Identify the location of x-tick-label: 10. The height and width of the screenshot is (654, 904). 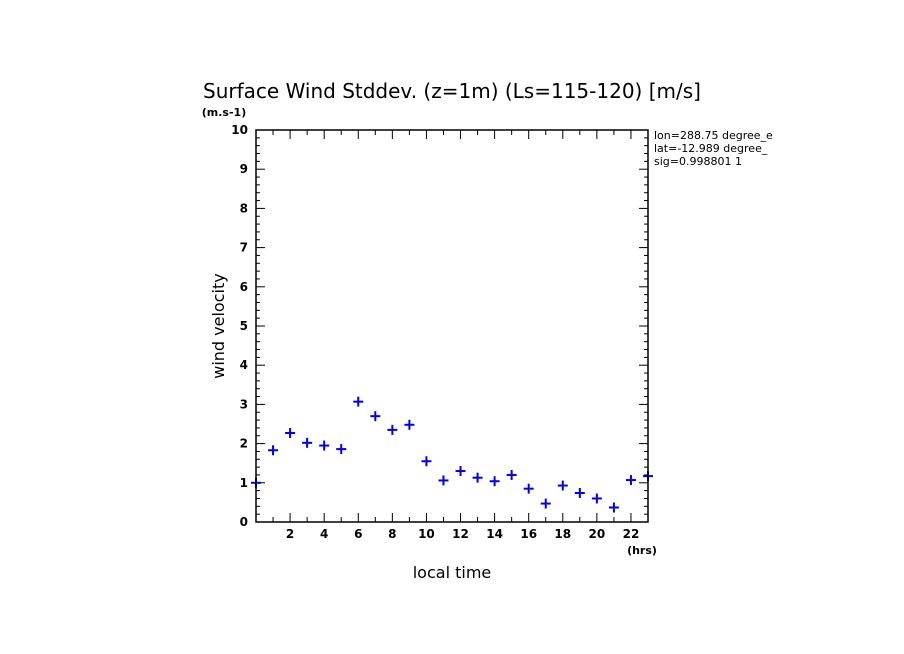
(426, 534).